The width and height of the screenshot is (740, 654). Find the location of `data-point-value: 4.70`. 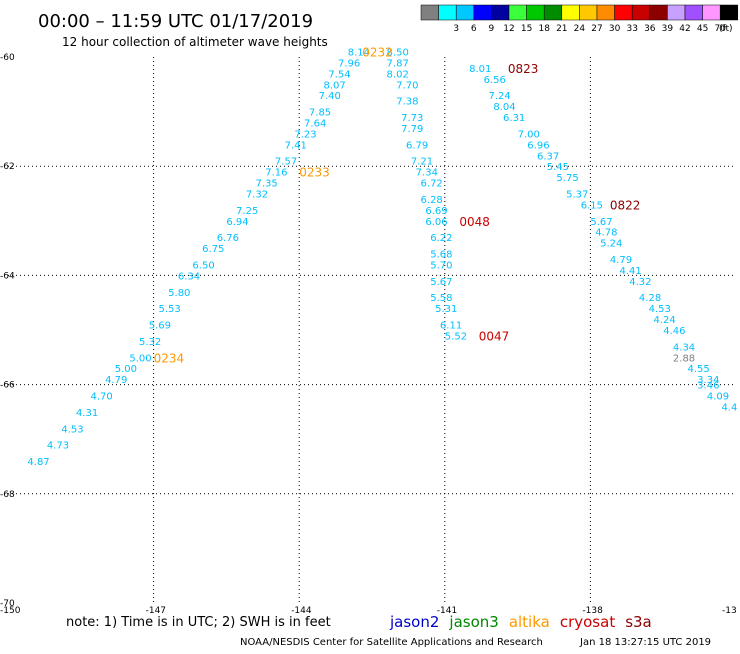

data-point-value: 4.70 is located at coordinates (102, 397).